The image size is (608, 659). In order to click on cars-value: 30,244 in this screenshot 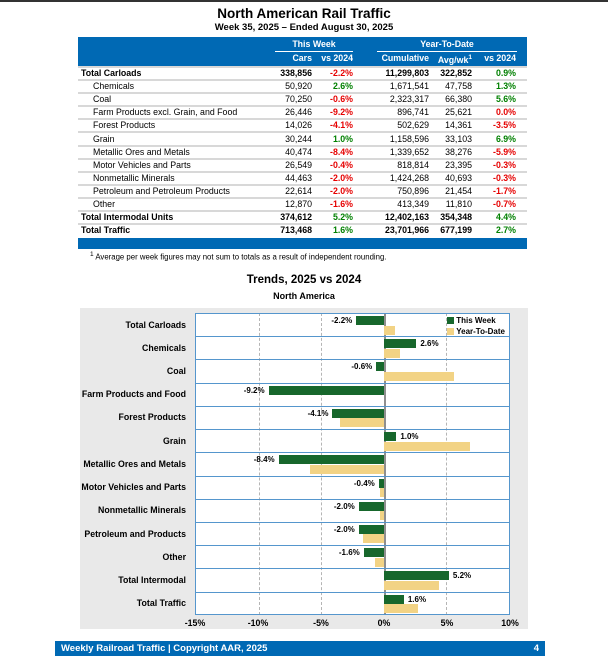, I will do `click(298, 138)`.